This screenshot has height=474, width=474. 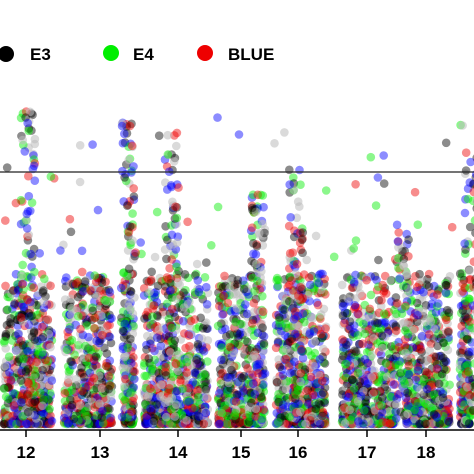 What do you see at coordinates (426, 452) in the screenshot?
I see `x-tick-label: 18` at bounding box center [426, 452].